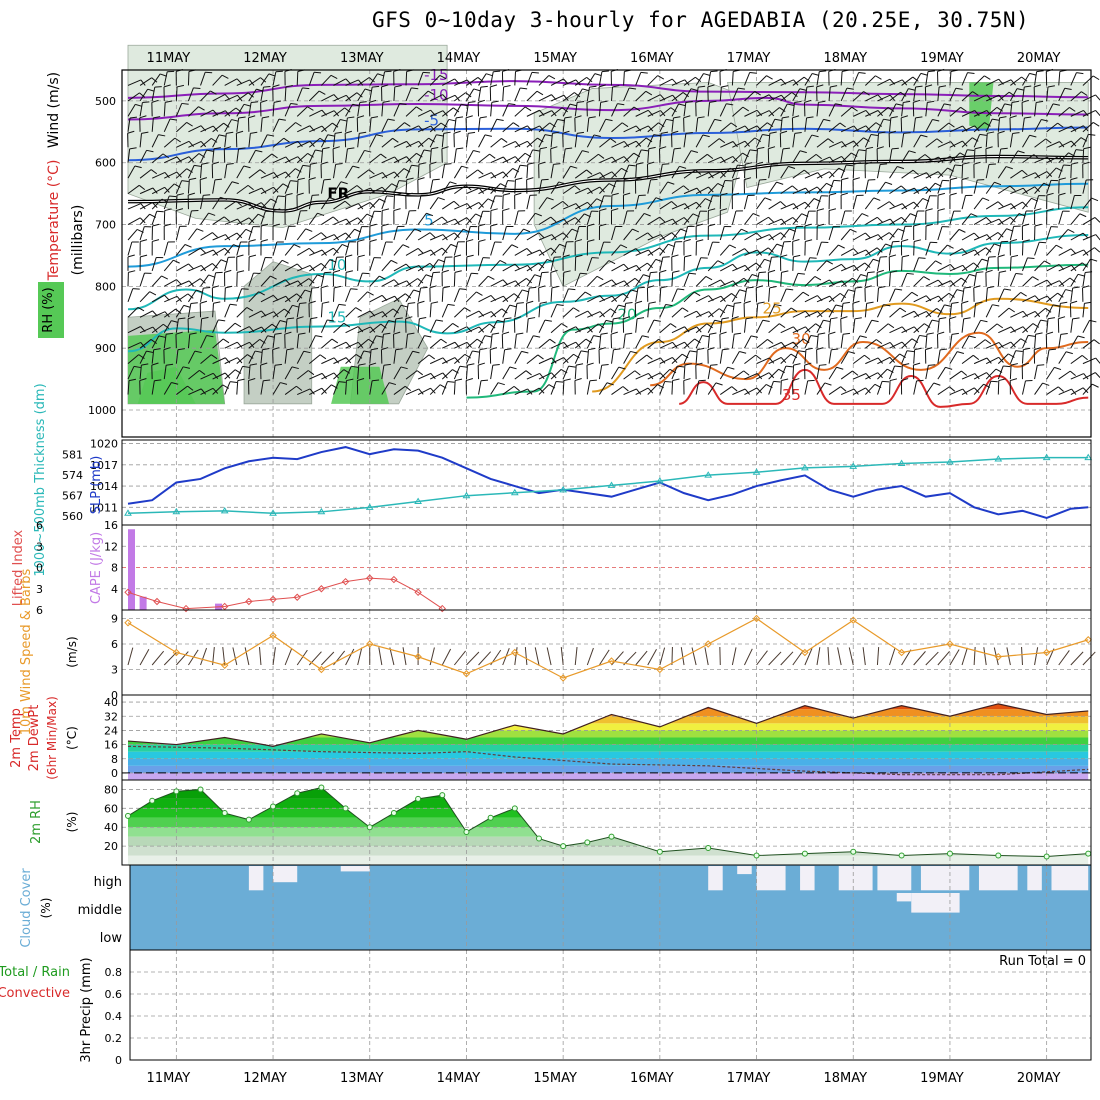  What do you see at coordinates (114, 972) in the screenshot?
I see `y-tick-label-precip: 0.8` at bounding box center [114, 972].